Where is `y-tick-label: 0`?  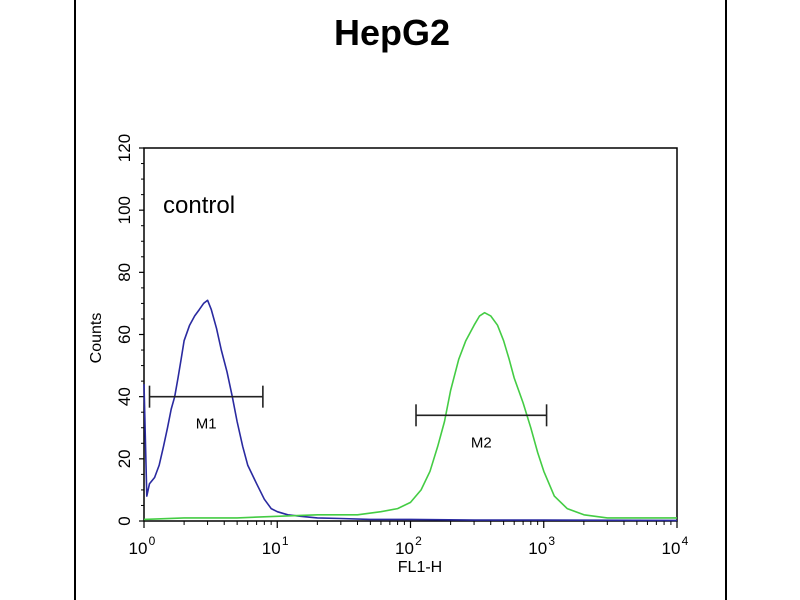
y-tick-label: 0 is located at coordinates (124, 520).